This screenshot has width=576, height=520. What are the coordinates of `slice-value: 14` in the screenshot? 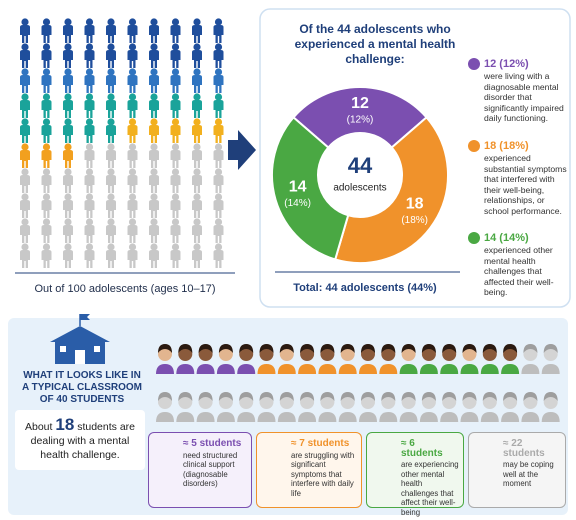 It's located at (298, 187).